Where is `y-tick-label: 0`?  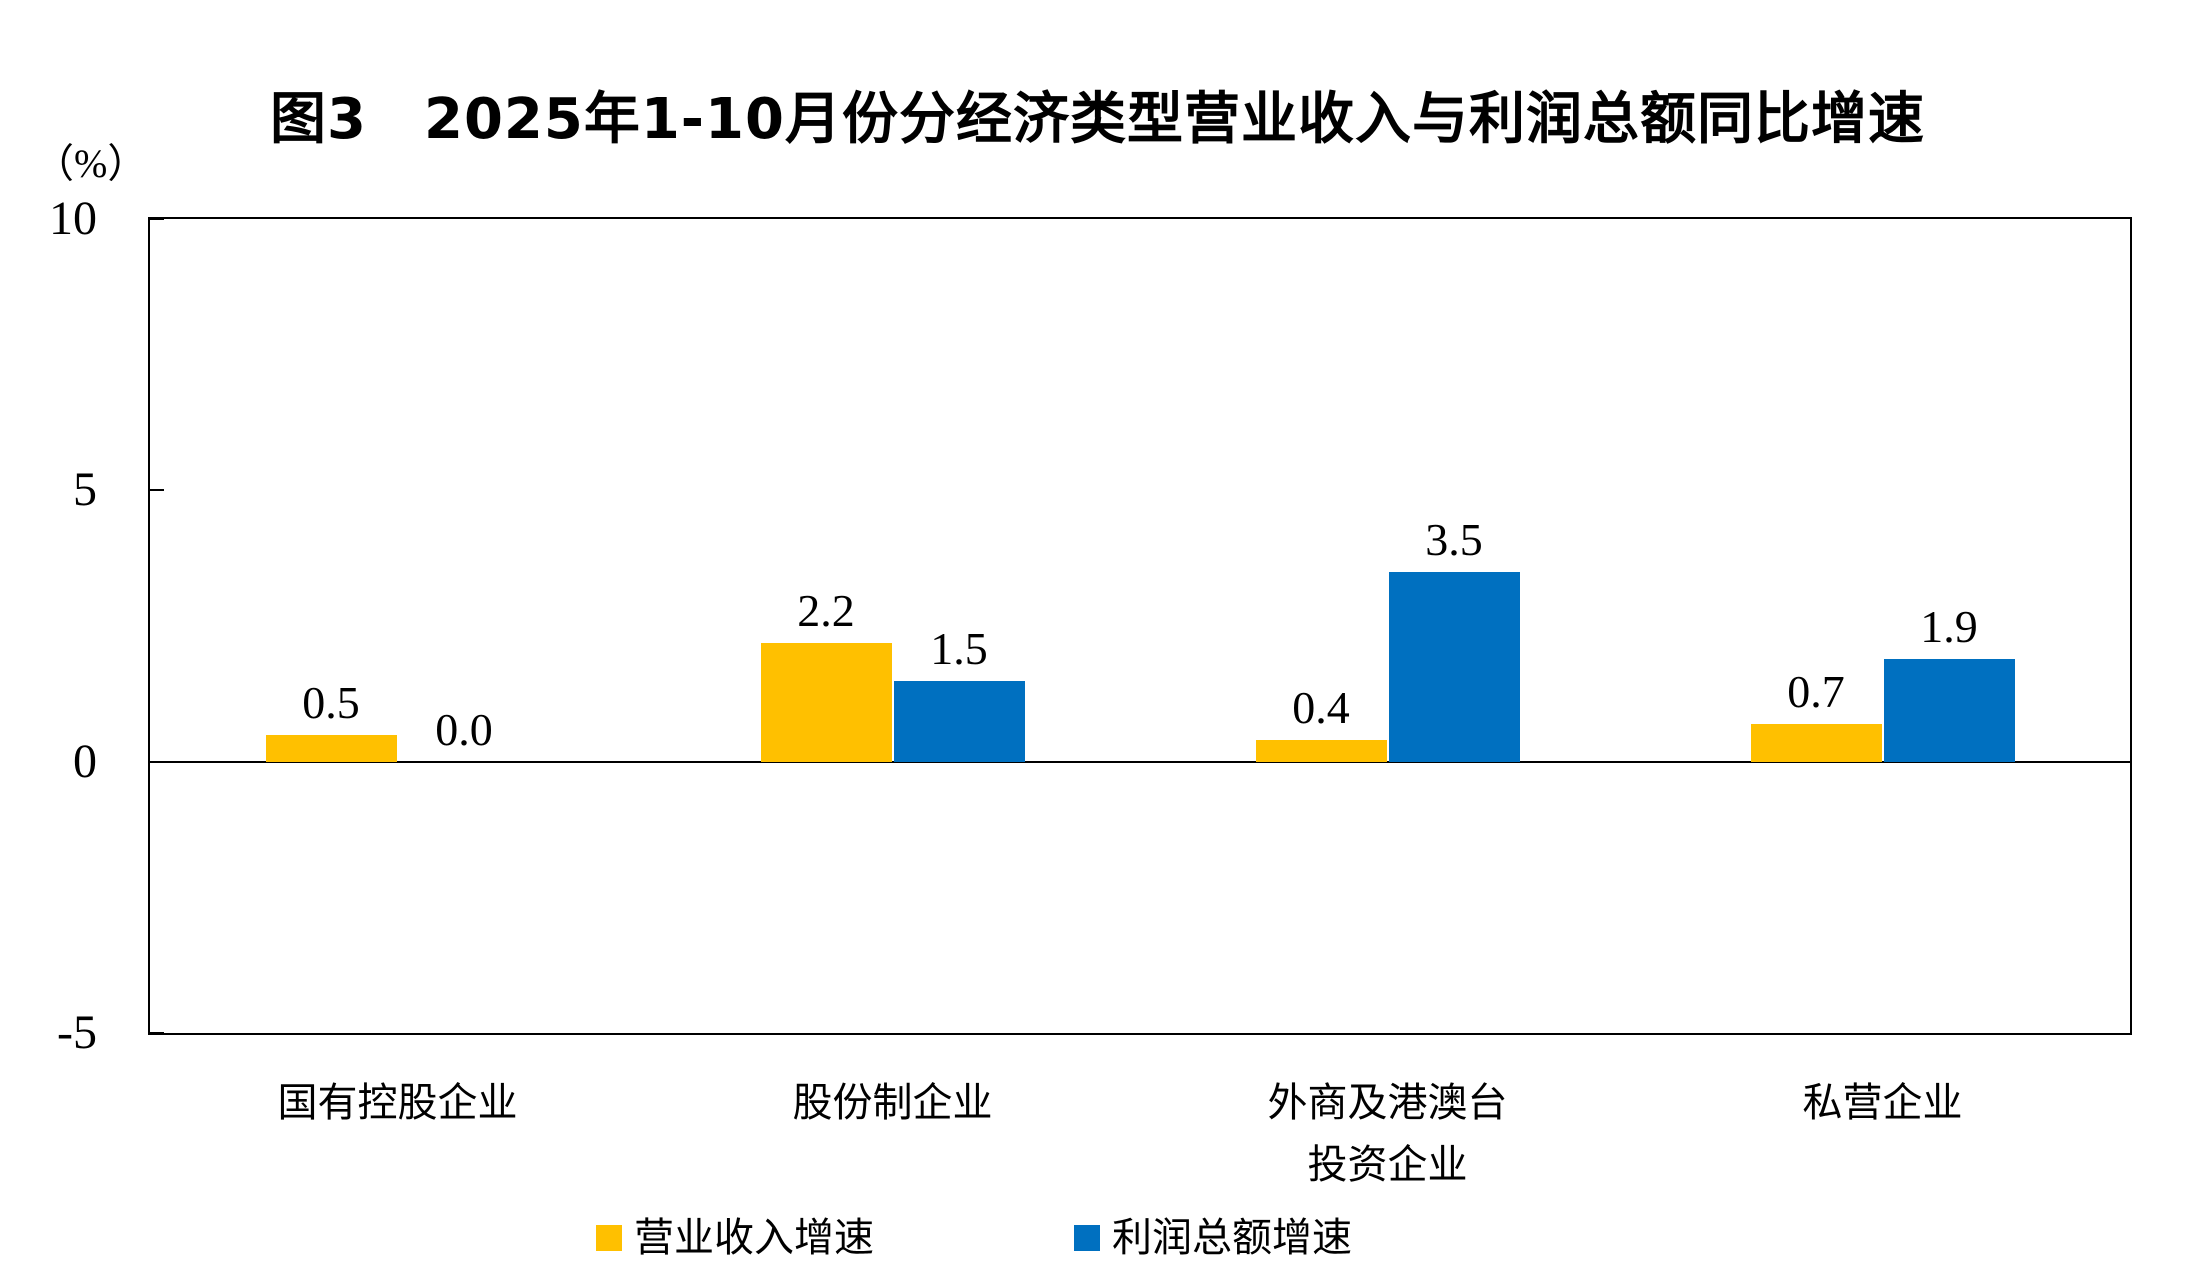
y-tick-label: 0 is located at coordinates (85, 761).